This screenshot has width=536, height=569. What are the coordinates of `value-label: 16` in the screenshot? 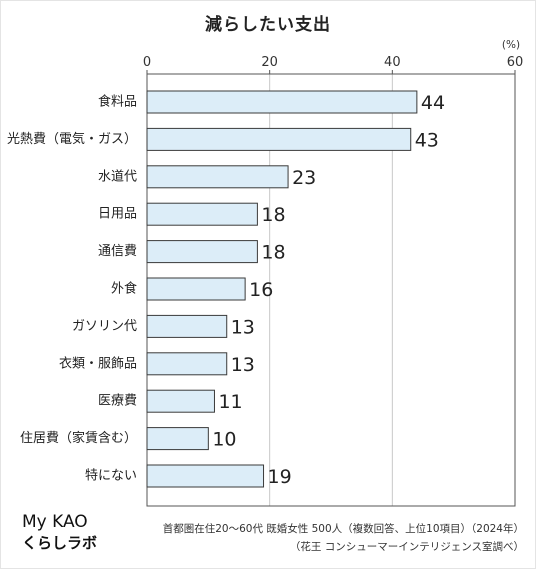 It's located at (261, 290).